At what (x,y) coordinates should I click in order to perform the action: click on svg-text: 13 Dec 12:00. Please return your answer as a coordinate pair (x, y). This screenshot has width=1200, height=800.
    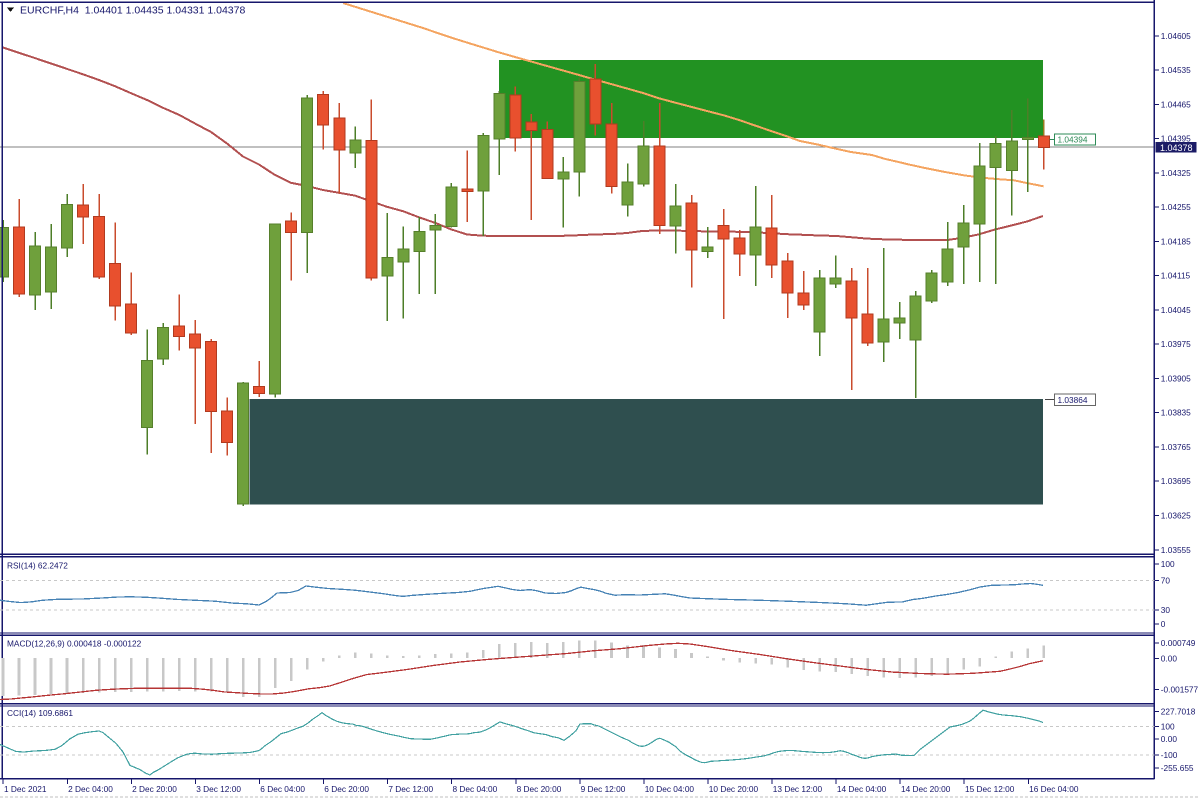
    Looking at the image, I should click on (798, 789).